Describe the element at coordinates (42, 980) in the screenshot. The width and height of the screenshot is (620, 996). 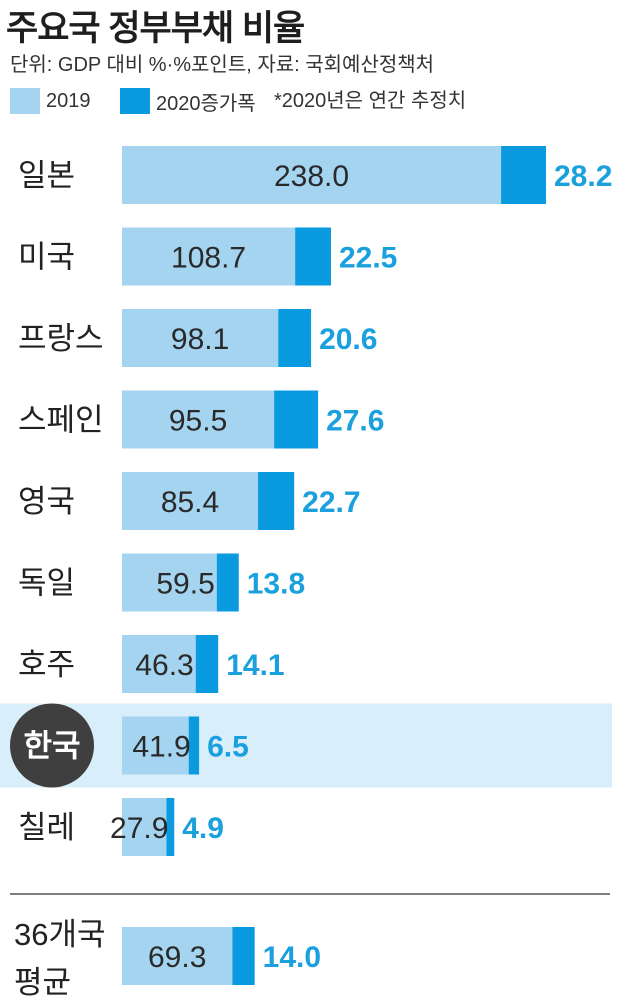
I see `category-label-line2: 평균` at that location.